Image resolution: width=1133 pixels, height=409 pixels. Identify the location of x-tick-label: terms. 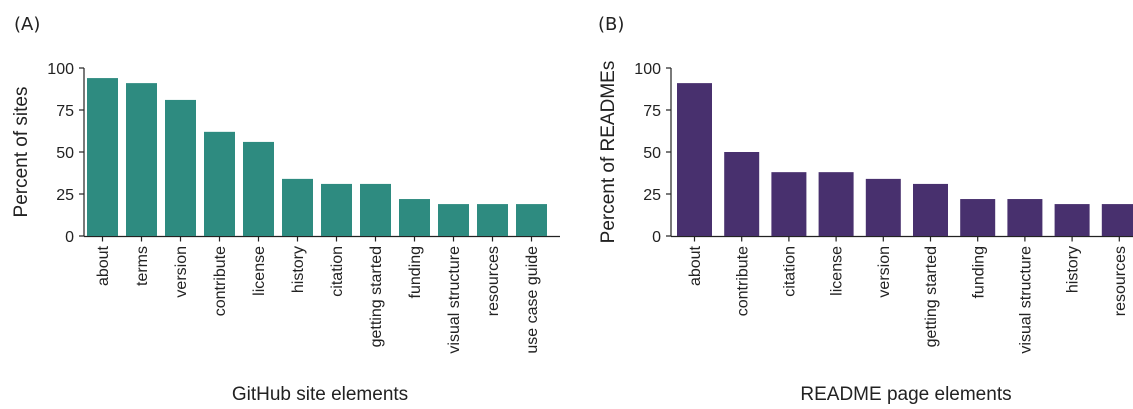
(142, 266).